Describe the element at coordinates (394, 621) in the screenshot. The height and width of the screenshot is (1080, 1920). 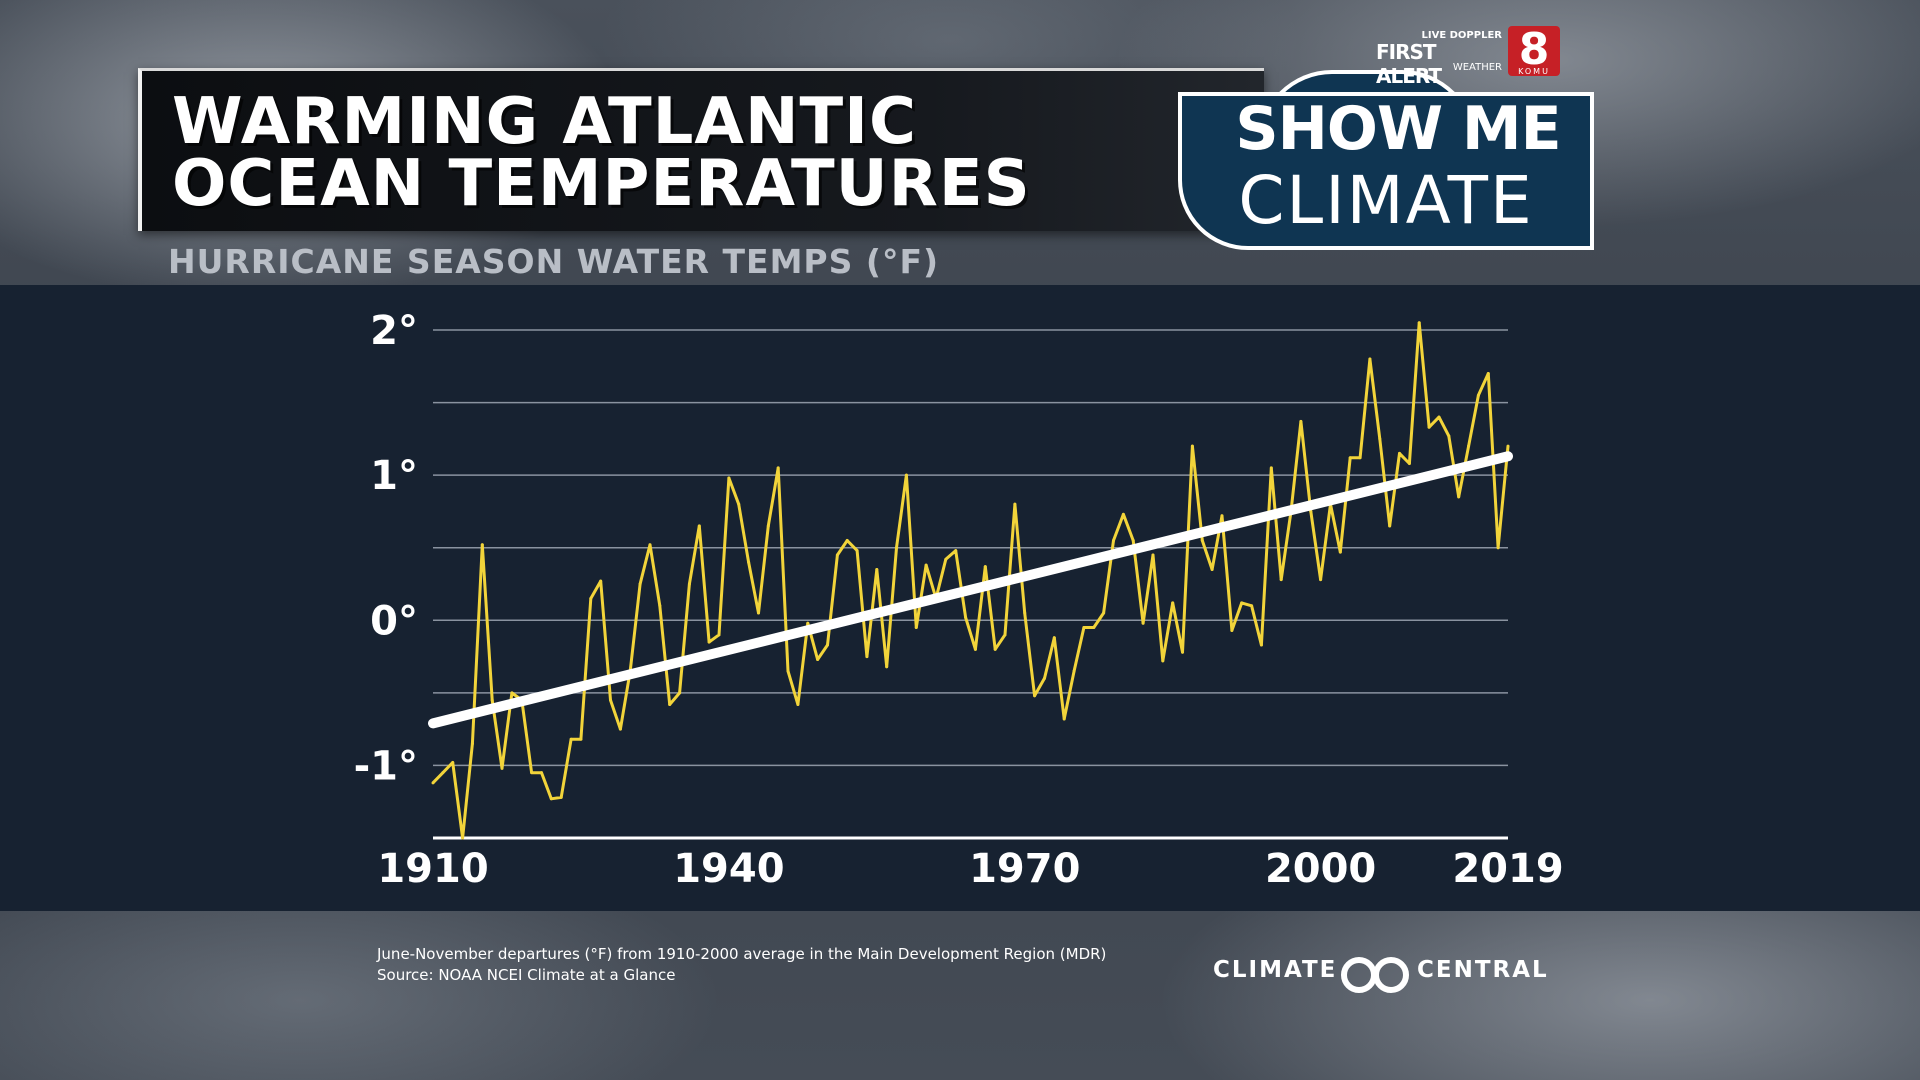
I see `y-tick-label: 0°` at that location.